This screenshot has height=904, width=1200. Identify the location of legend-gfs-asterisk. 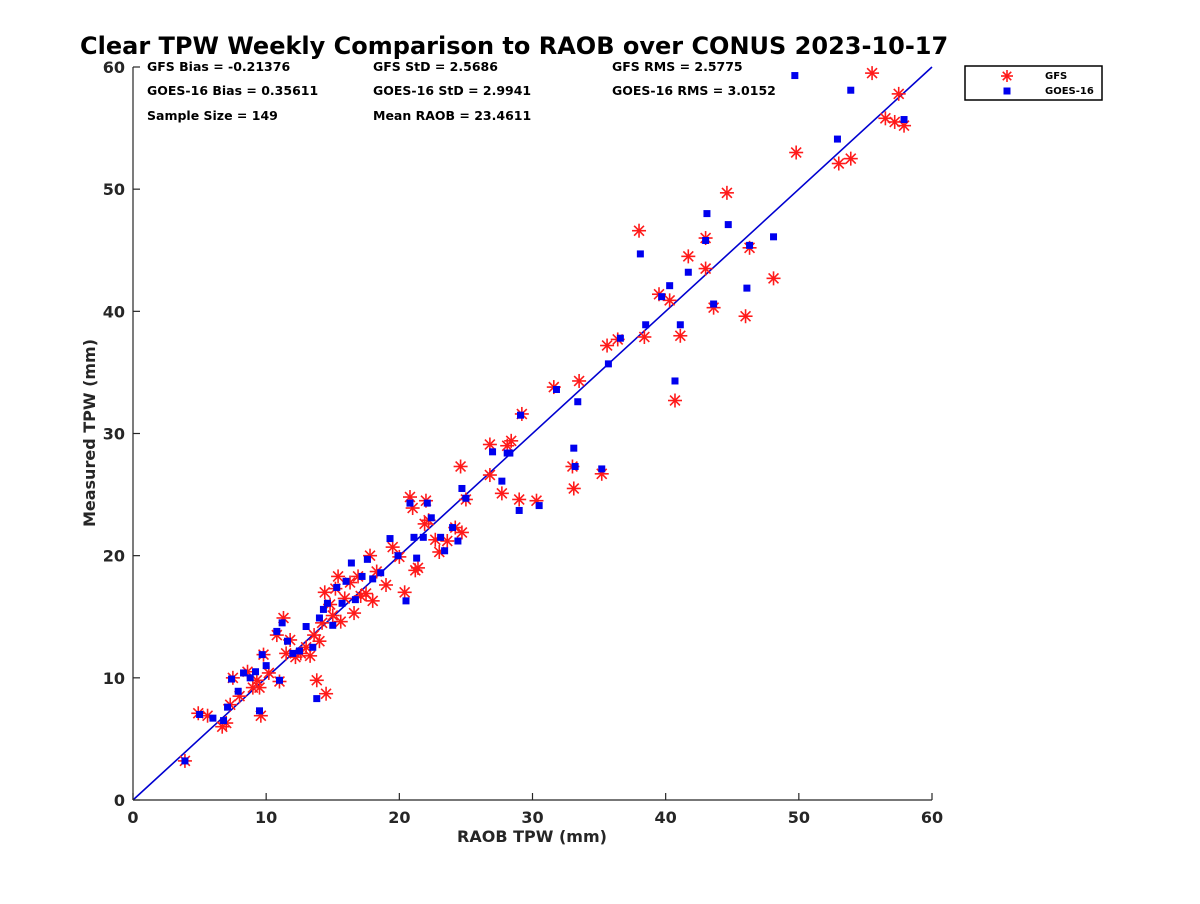
(1007, 76).